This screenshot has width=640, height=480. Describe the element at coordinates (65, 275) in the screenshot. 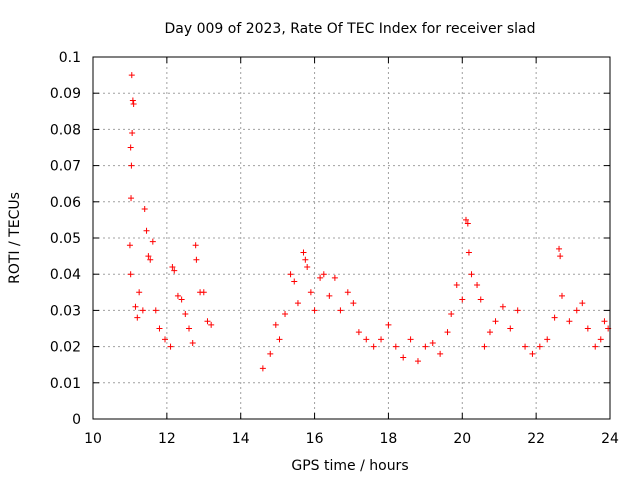

I see `y-tick-label: 0.04` at that location.